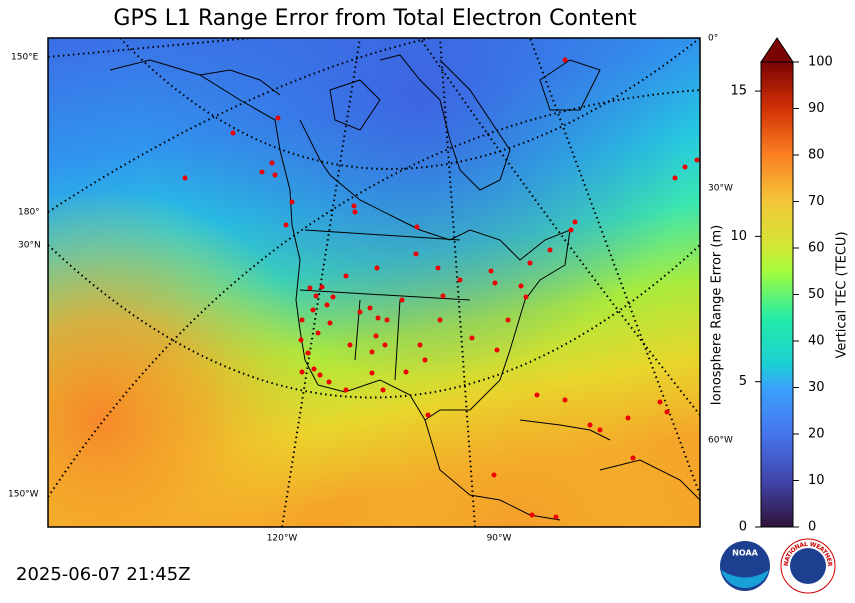 The image size is (855, 603). Describe the element at coordinates (717, 315) in the screenshot. I see `range-axis-label: Ionosphere Range Error (m)` at that location.